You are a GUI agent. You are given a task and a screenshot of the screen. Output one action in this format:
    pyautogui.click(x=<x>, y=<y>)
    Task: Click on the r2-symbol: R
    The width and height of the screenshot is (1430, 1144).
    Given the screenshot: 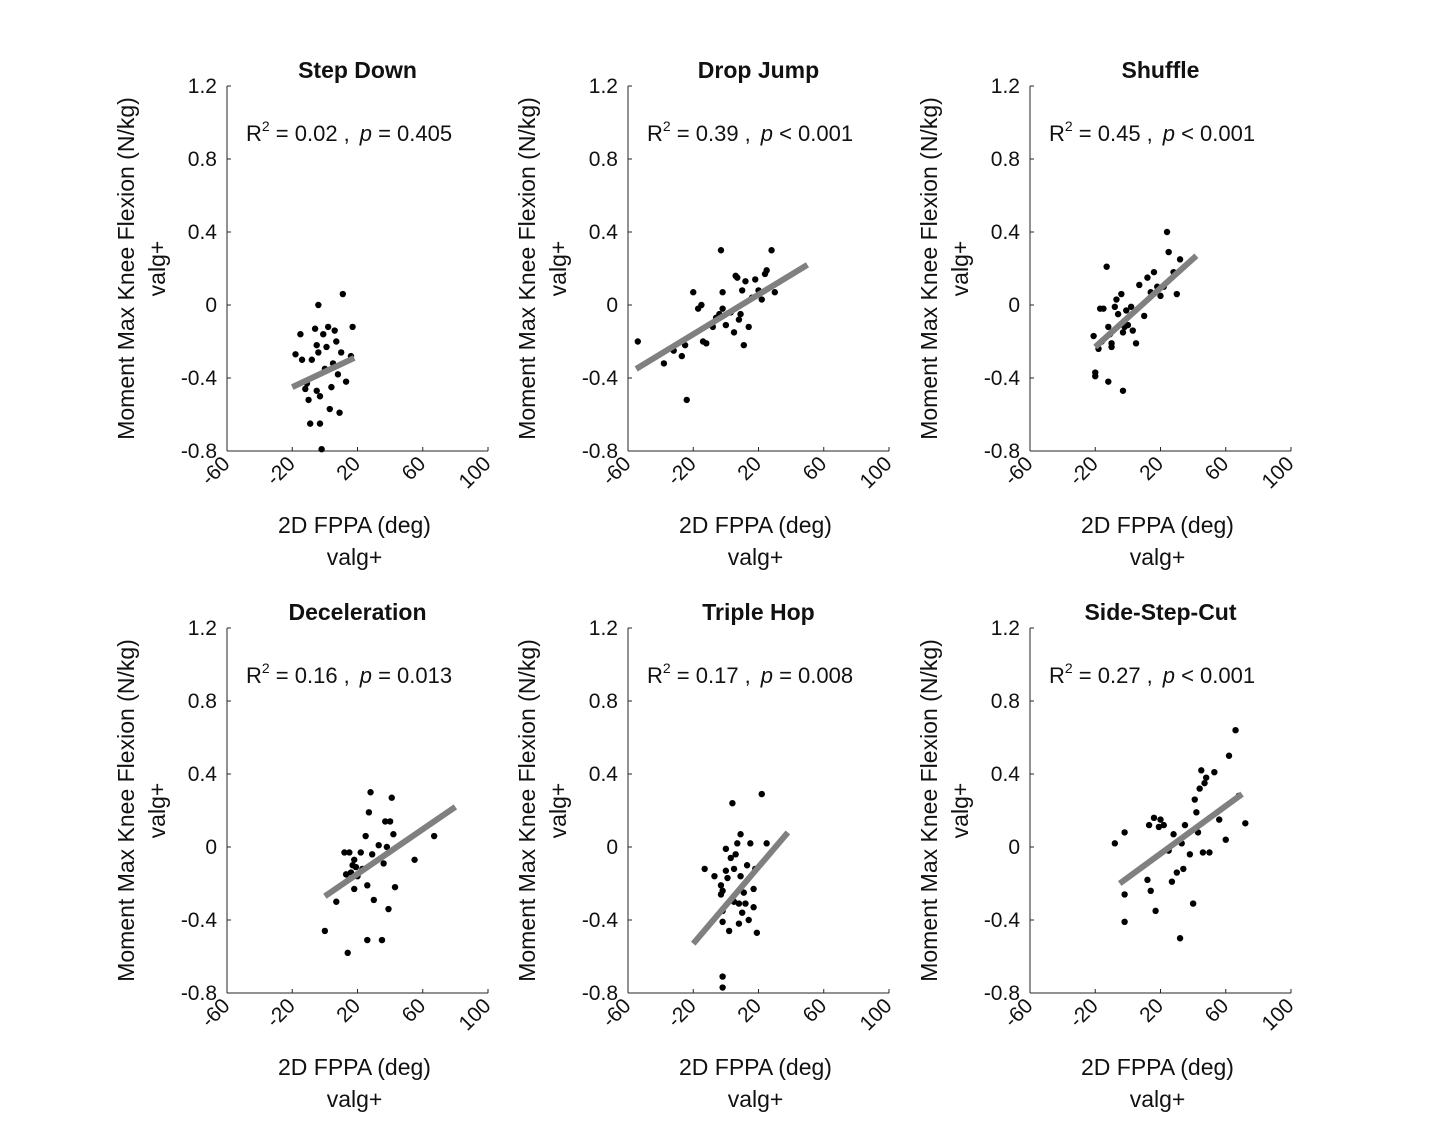 What is the action you would take?
    pyautogui.click(x=655, y=675)
    